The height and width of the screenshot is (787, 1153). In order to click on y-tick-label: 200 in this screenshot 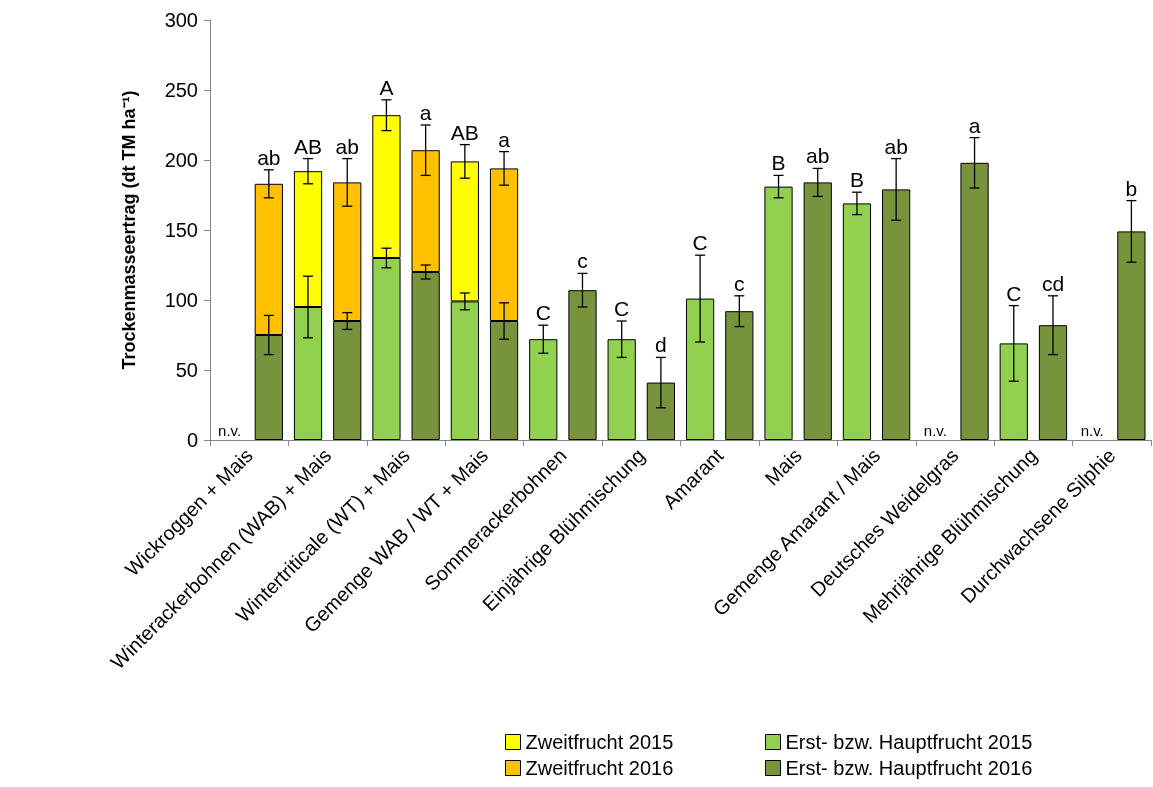, I will do `click(181, 160)`.